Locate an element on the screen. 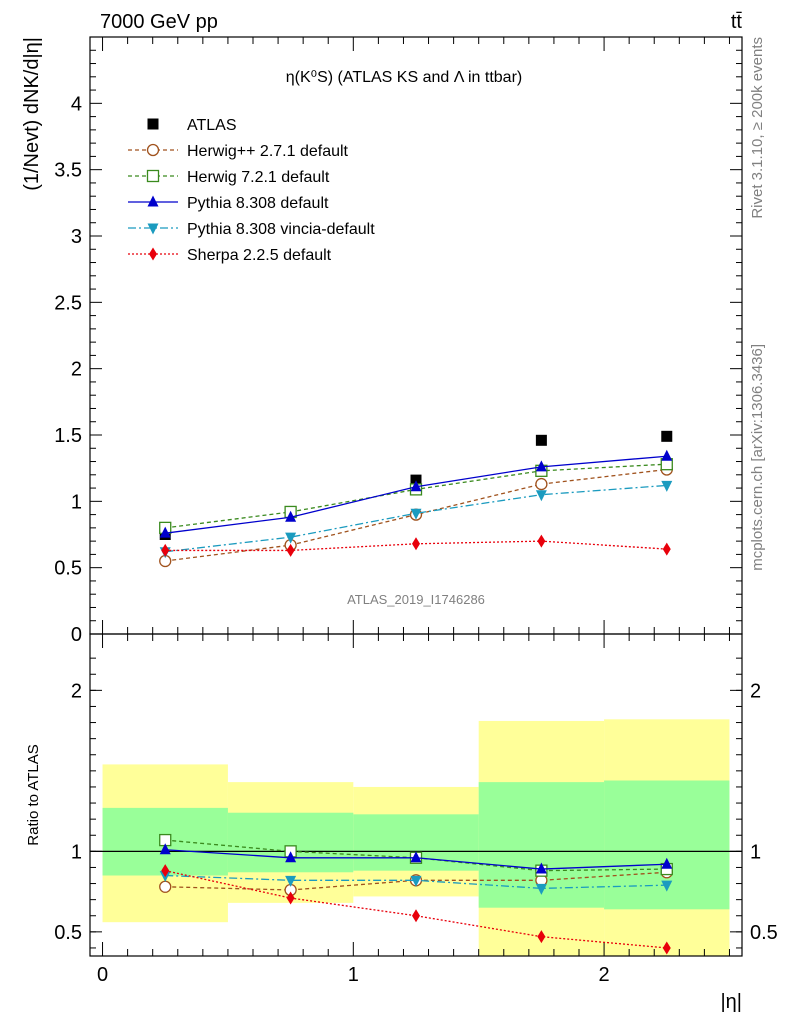 This screenshot has height=1024, width=786. header-energy: 7000 GeV pp is located at coordinates (159, 22).